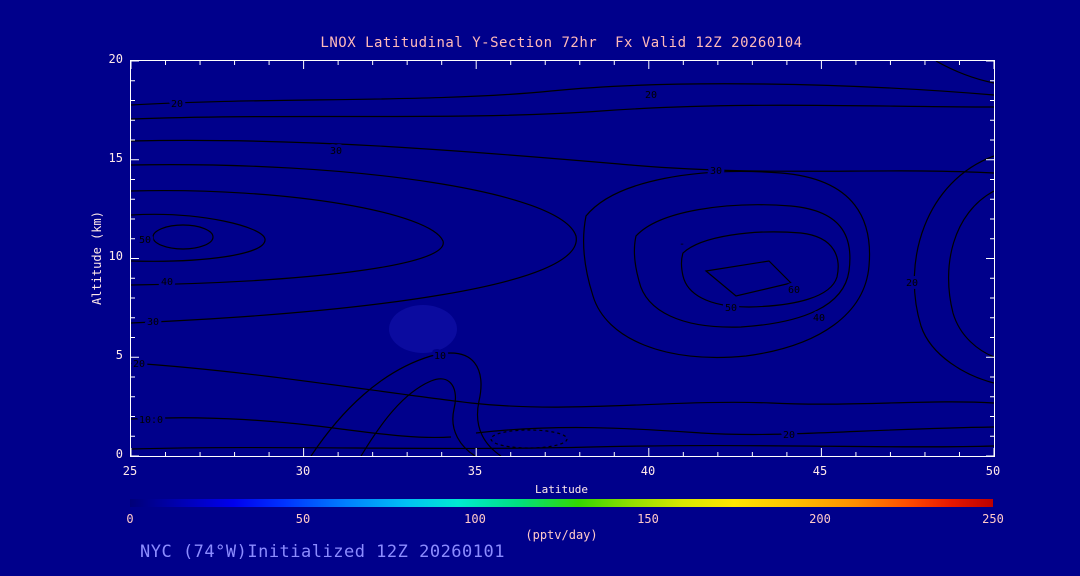 The image size is (1080, 576). I want to click on x-tick-label: 30, so click(303, 471).